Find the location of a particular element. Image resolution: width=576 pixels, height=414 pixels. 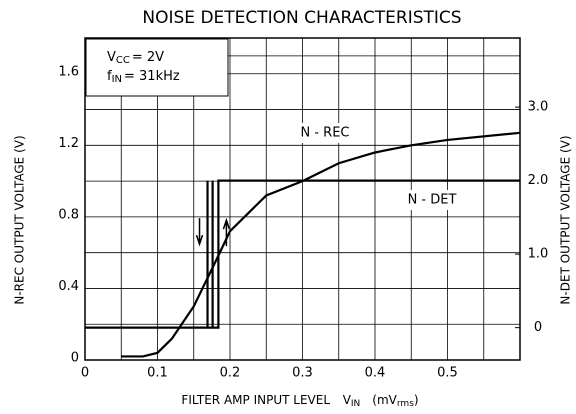

y-tick-label: 0.4 is located at coordinates (68, 286).